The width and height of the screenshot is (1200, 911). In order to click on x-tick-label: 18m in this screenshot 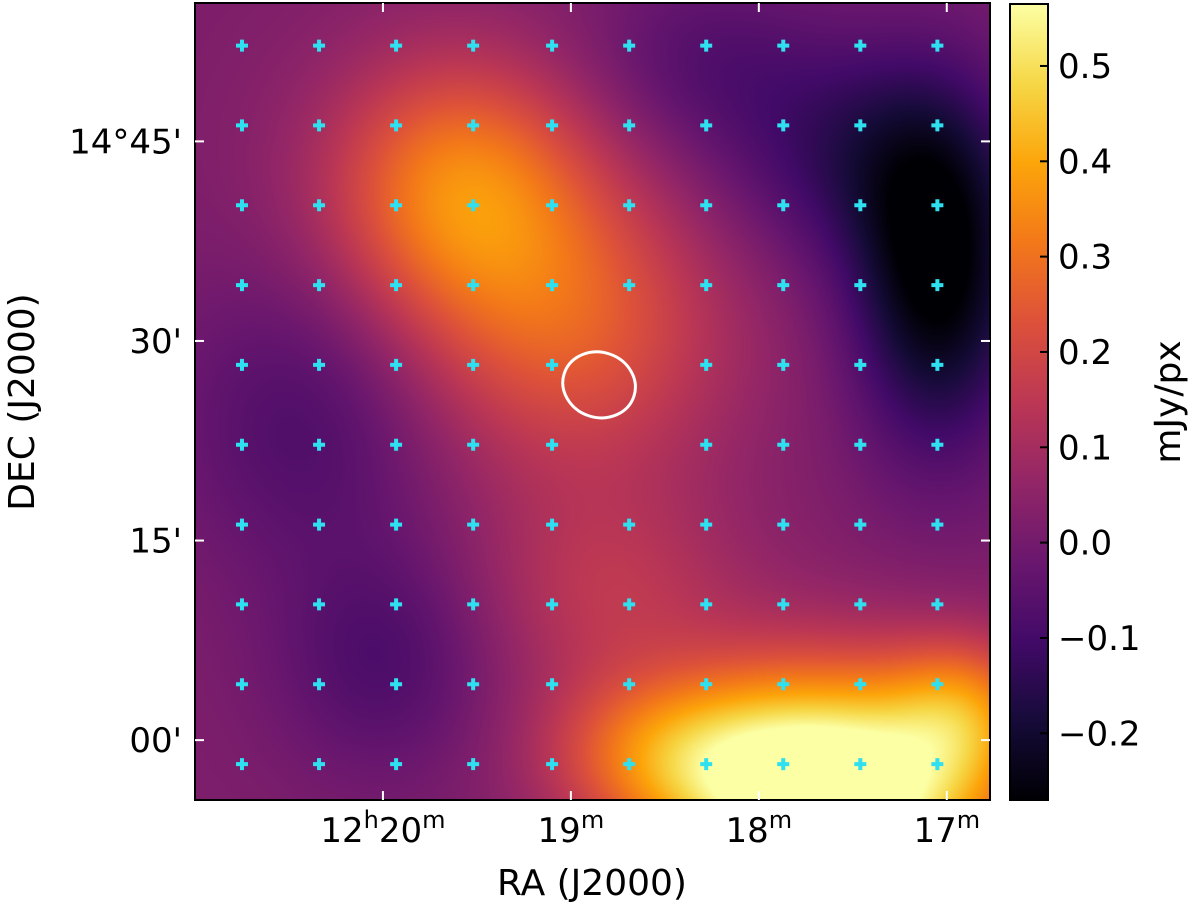, I will do `click(759, 828)`.